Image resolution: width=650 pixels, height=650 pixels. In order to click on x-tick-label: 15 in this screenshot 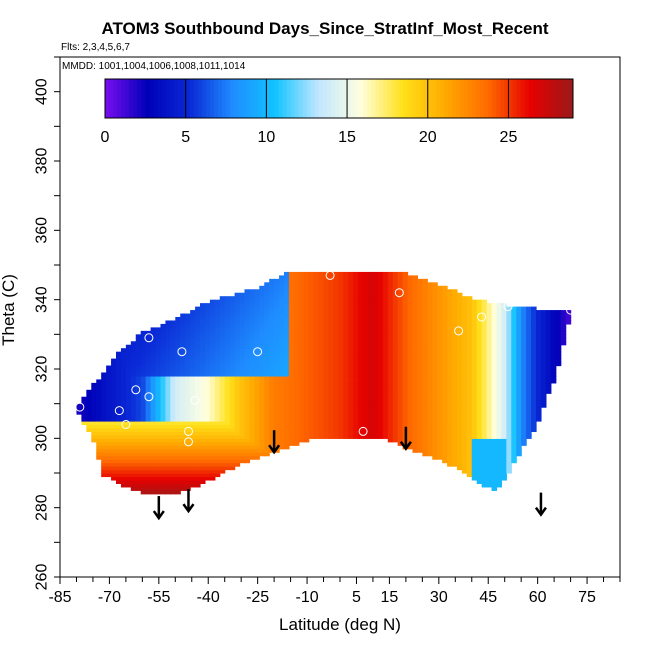, I will do `click(390, 597)`.